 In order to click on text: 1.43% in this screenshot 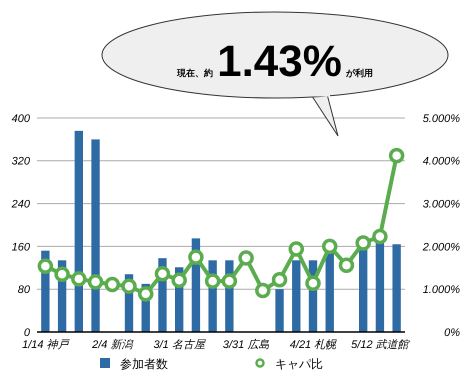, I will do `click(279, 61)`.